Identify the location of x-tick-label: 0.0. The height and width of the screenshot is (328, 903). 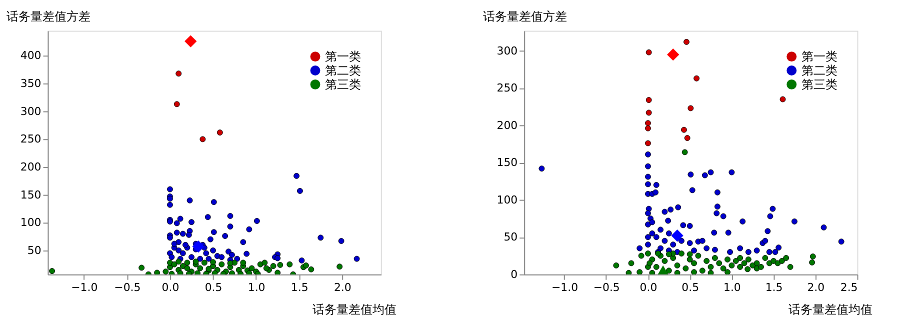
(649, 287).